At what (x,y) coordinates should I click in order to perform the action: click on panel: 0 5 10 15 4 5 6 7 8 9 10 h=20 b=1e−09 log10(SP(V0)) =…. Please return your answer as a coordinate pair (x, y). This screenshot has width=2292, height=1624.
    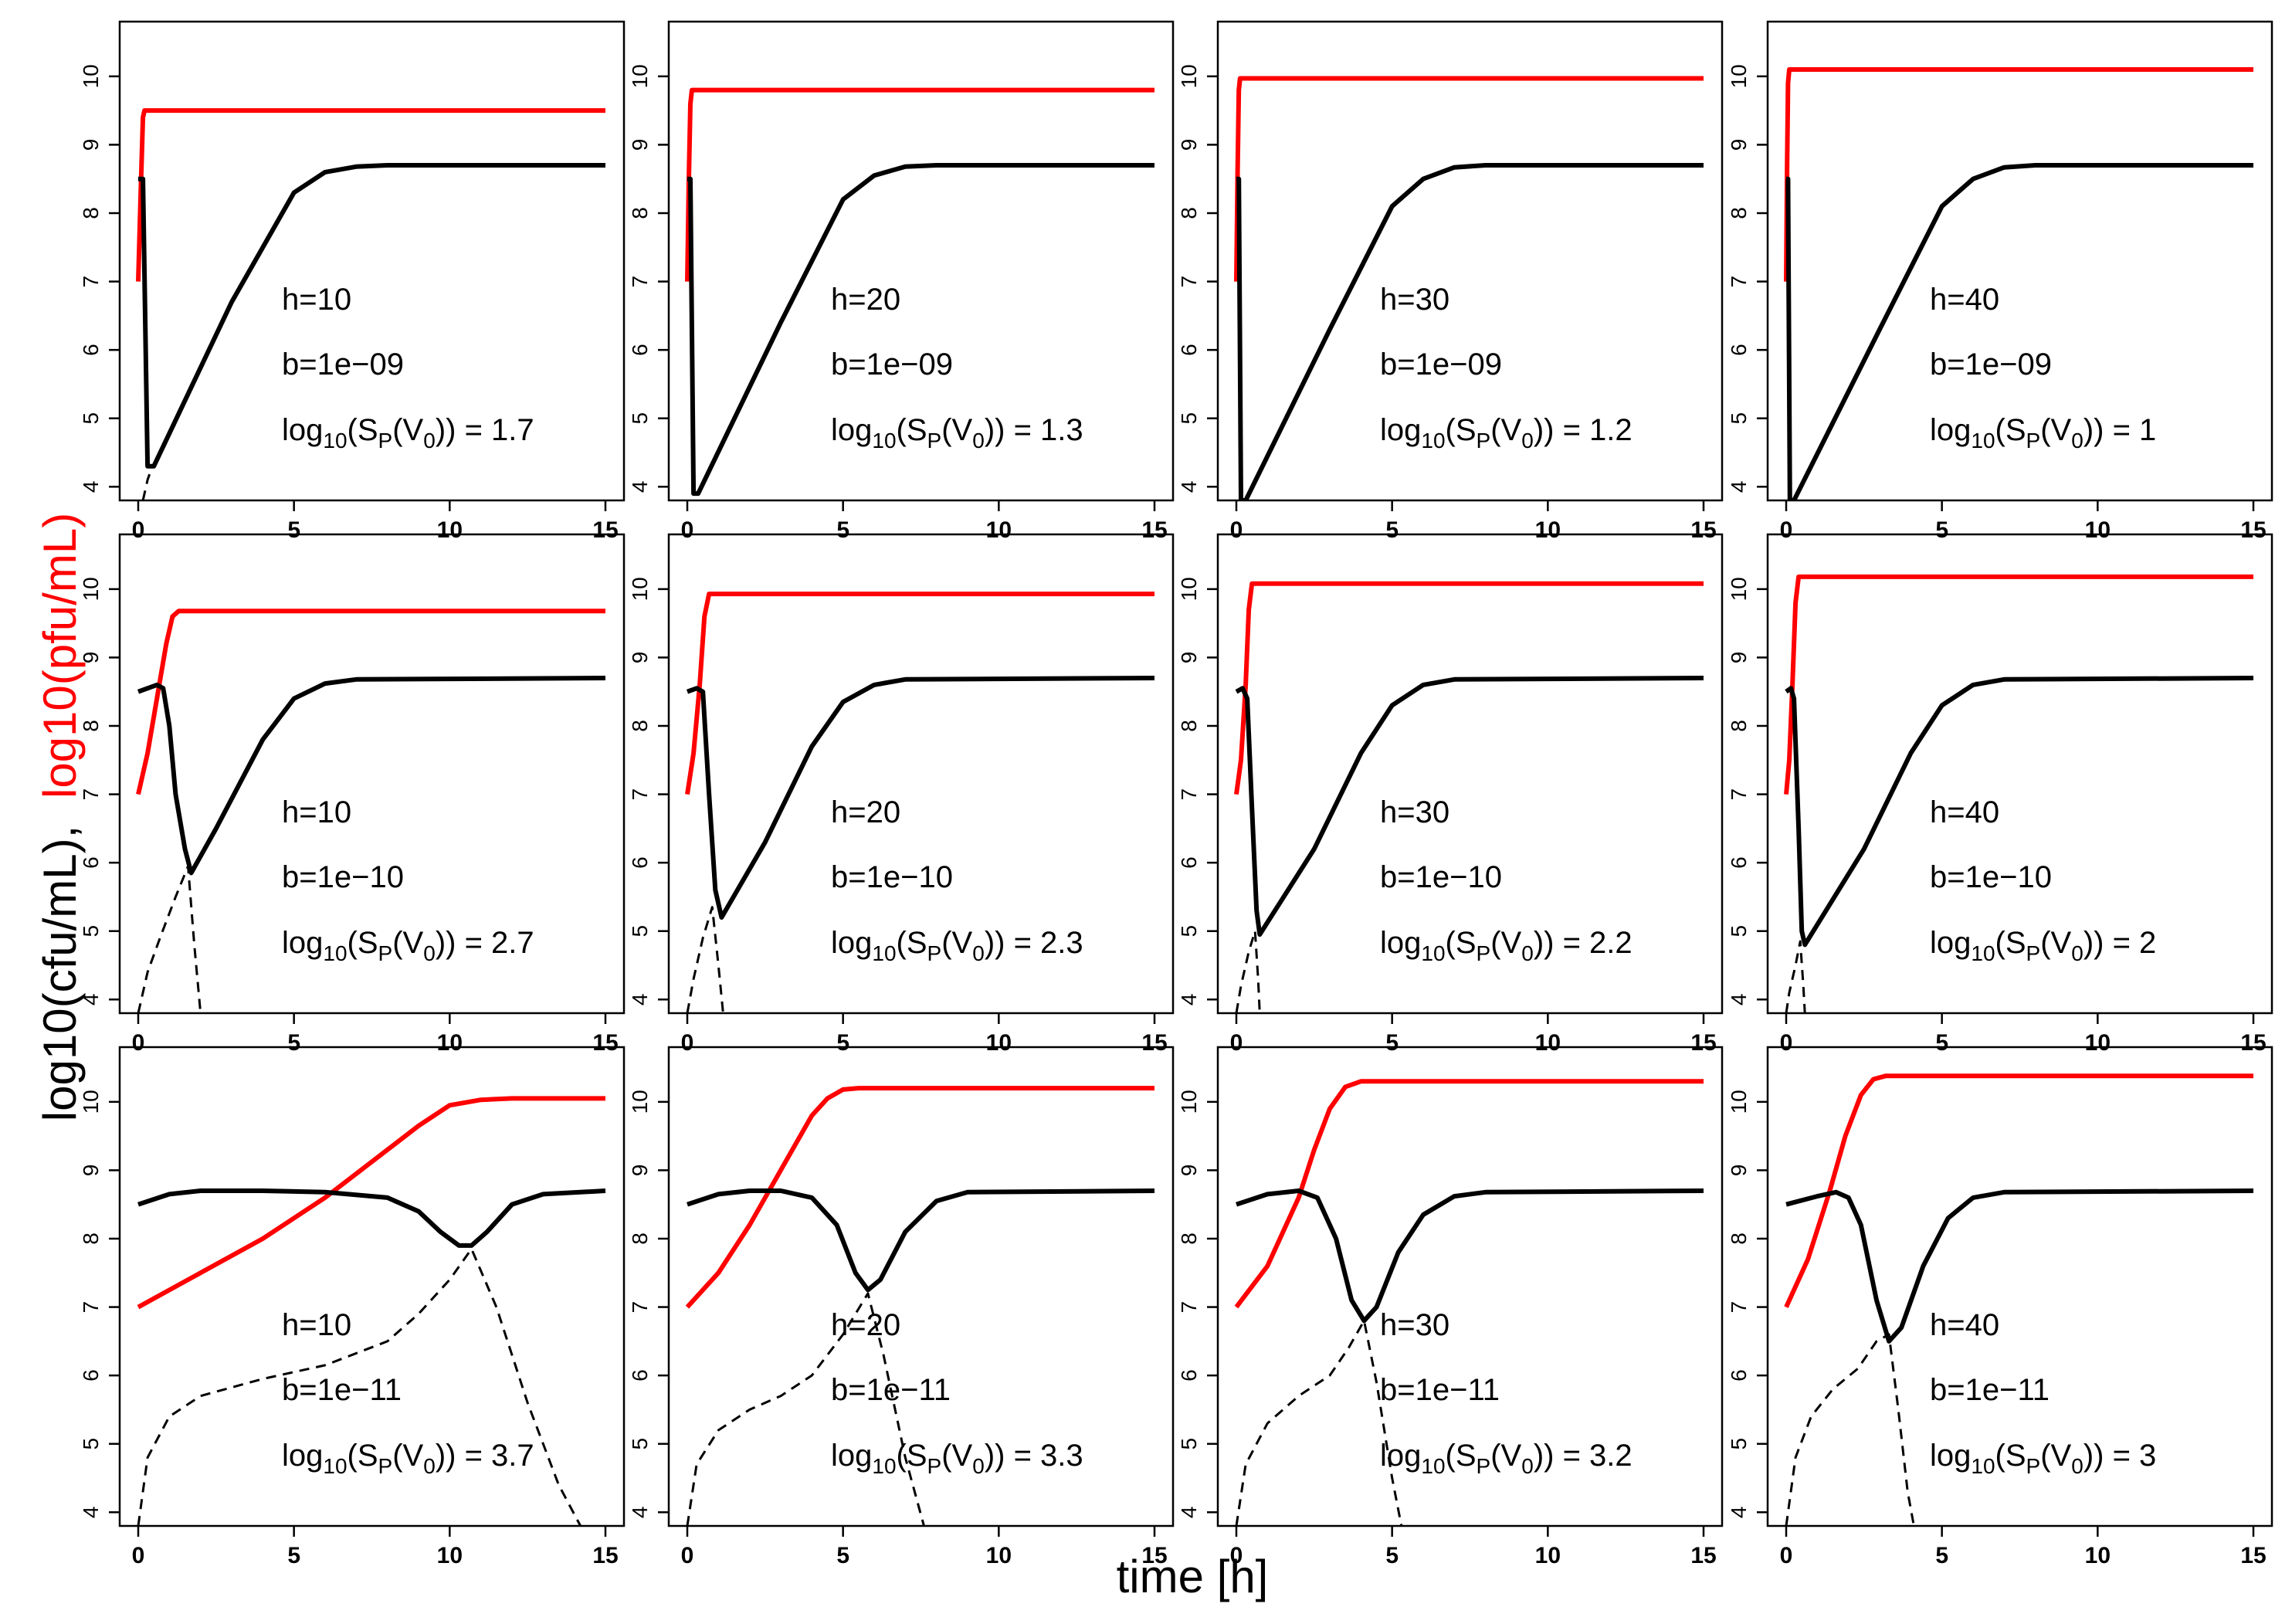
    Looking at the image, I should click on (901, 281).